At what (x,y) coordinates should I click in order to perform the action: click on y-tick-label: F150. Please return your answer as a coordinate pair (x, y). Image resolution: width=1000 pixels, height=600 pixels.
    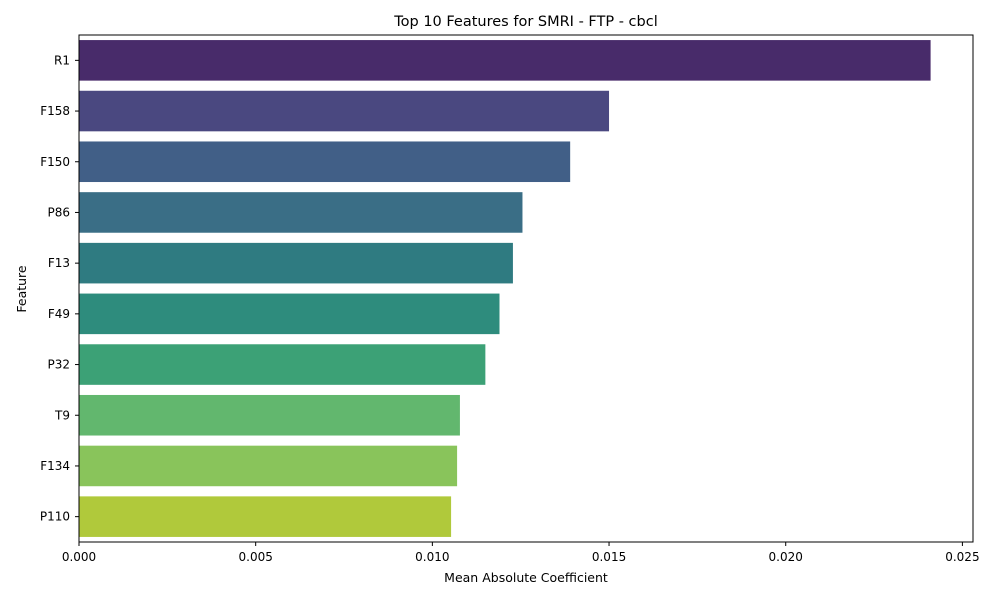
    Looking at the image, I should click on (55, 162).